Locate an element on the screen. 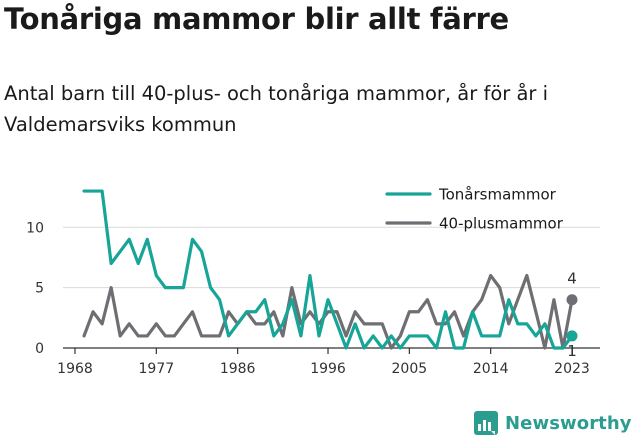 The width and height of the screenshot is (631, 439). end-labels: 41 is located at coordinates (572, 315).